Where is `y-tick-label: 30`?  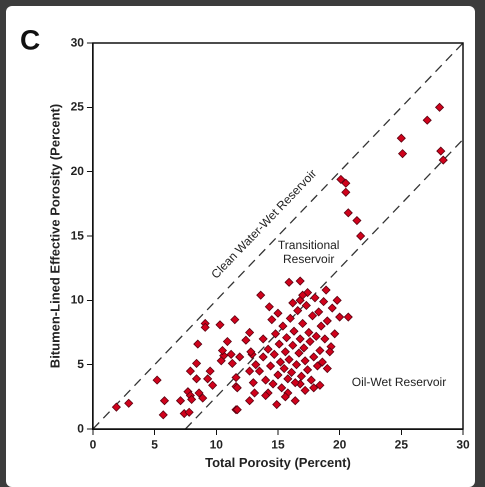
y-tick-label: 30 is located at coordinates (77, 42).